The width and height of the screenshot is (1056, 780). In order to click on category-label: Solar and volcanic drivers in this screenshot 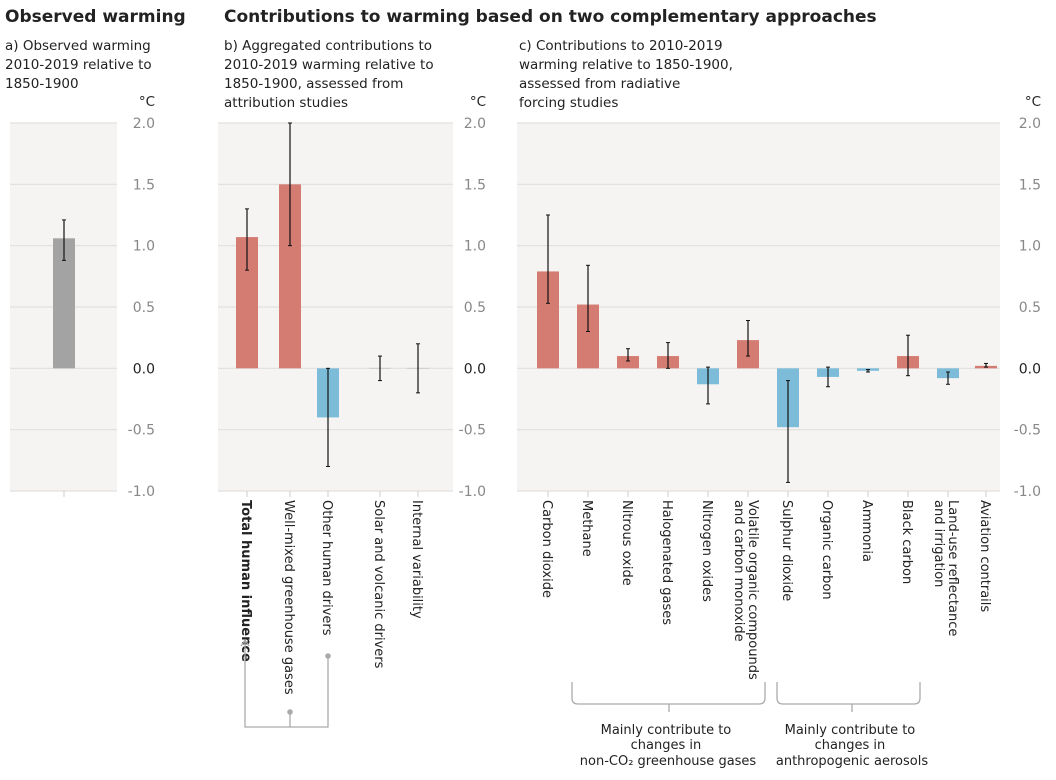, I will do `click(378, 584)`.